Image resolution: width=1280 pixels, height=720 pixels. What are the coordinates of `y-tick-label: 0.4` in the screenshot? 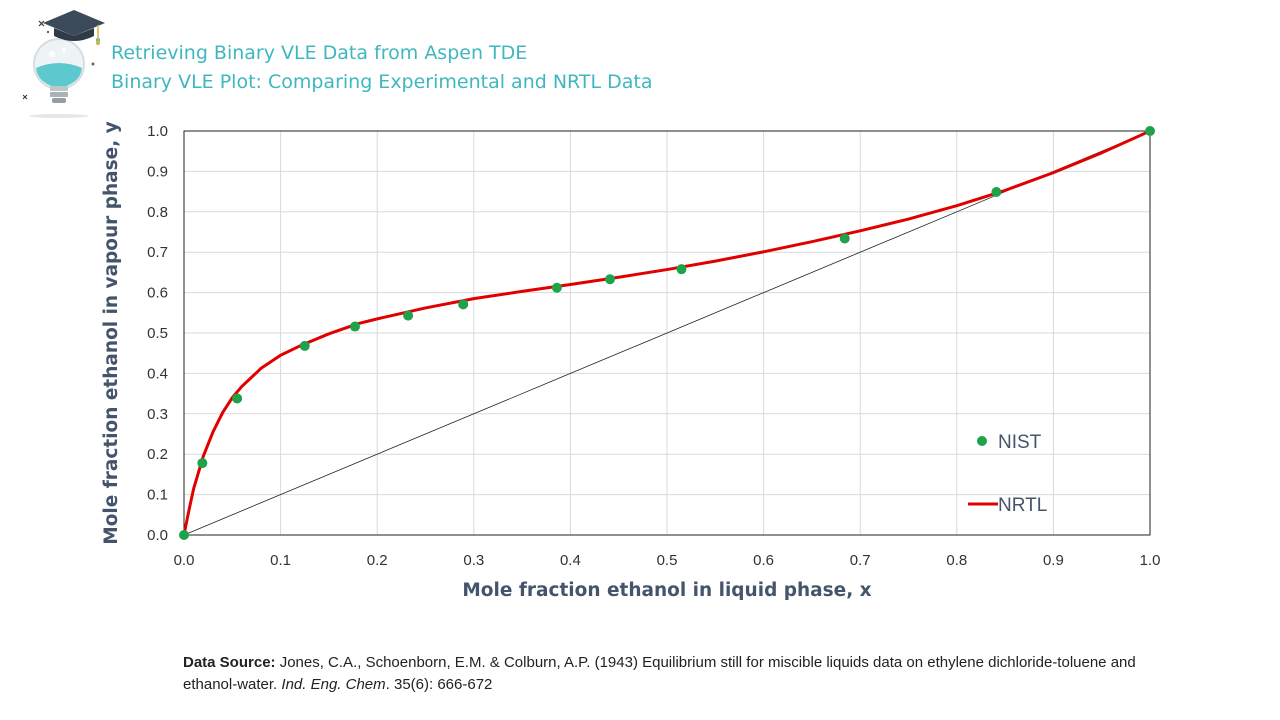 It's located at (157, 373).